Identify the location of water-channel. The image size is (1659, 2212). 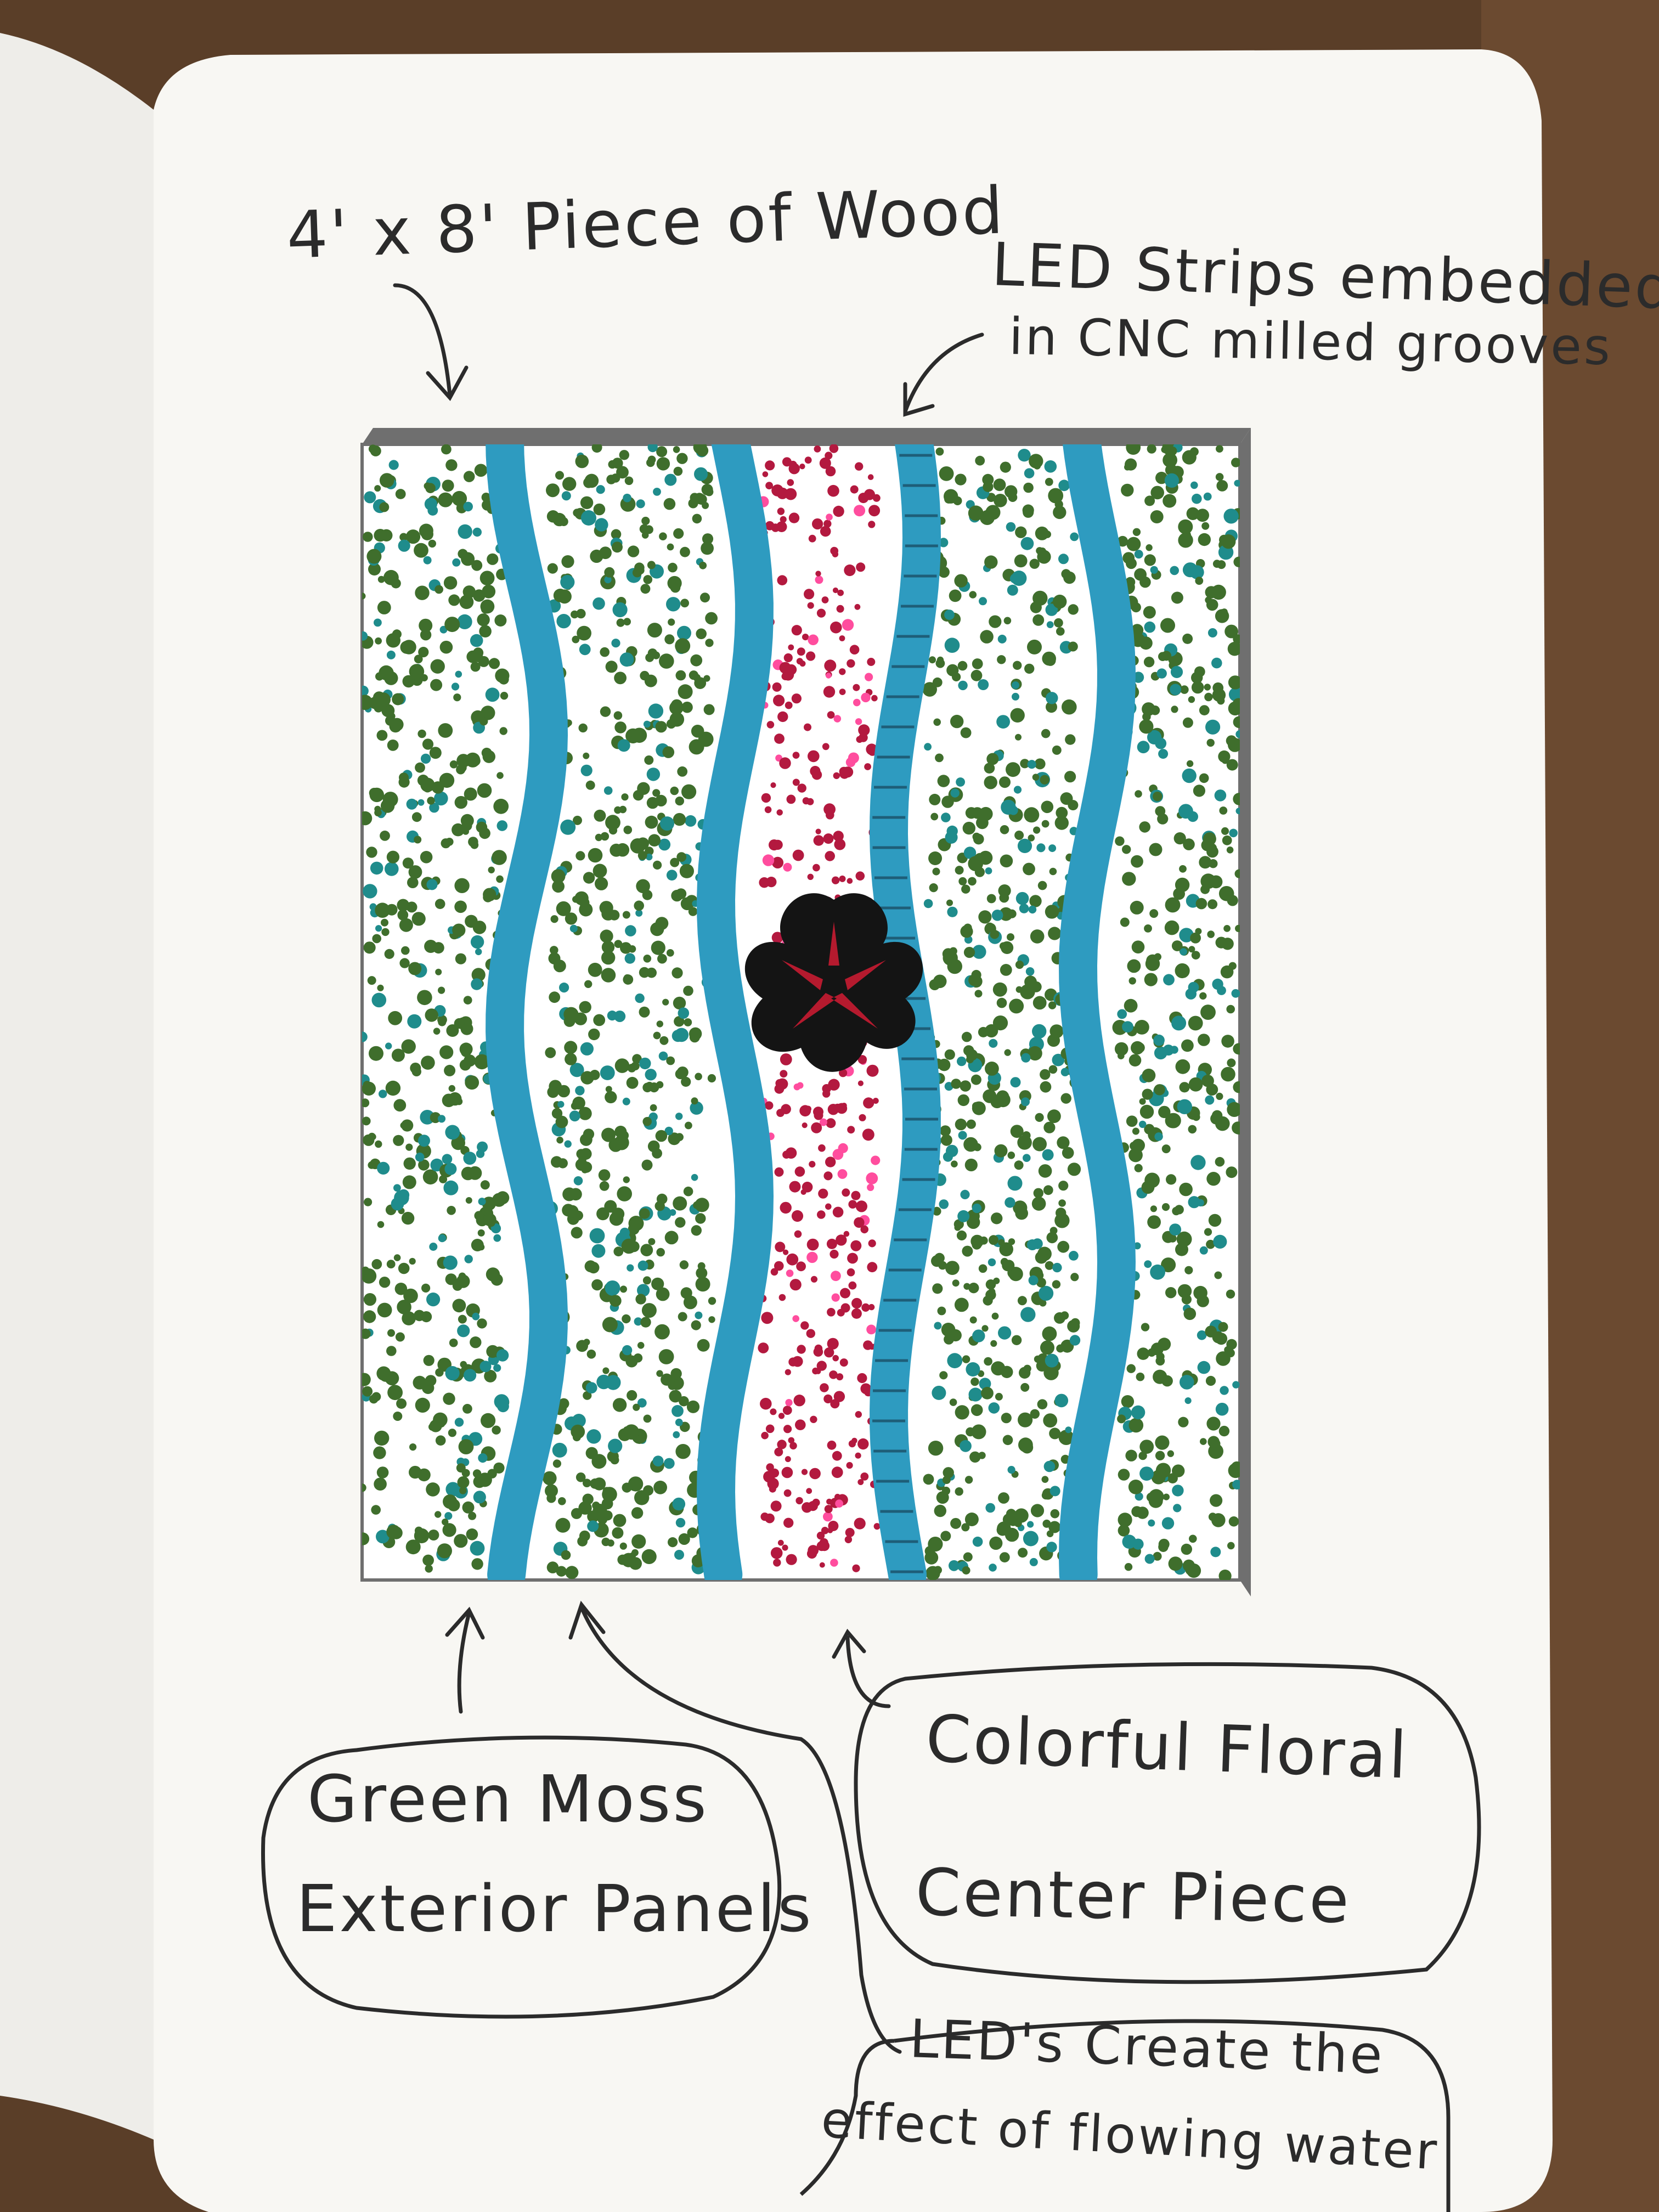
(1097, 1012).